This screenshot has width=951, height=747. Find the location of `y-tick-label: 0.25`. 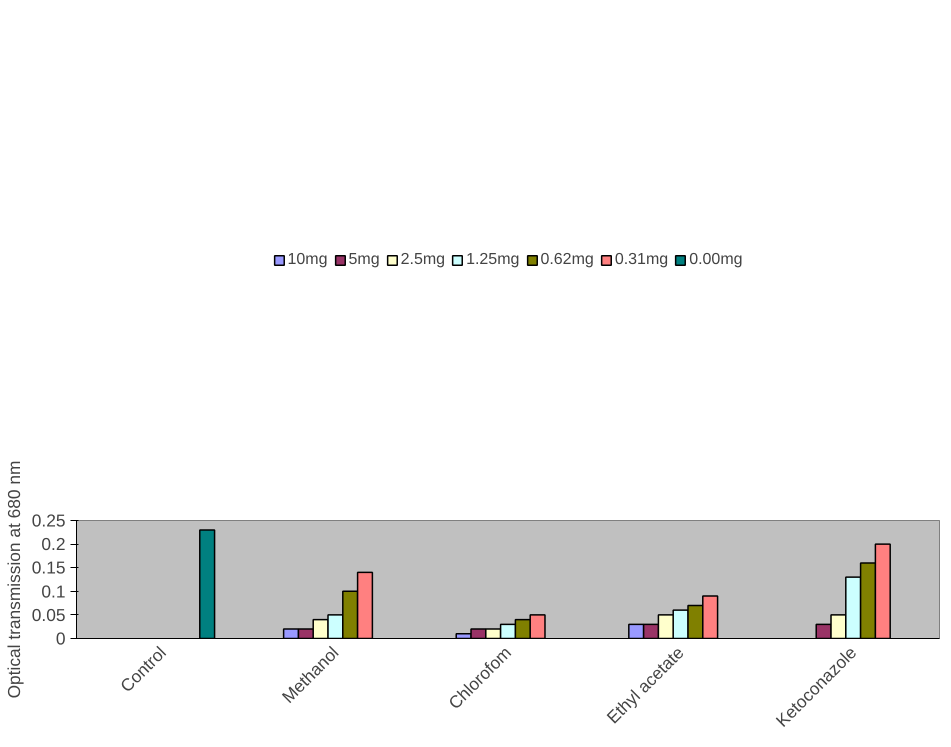

y-tick-label: 0.25 is located at coordinates (49, 520).